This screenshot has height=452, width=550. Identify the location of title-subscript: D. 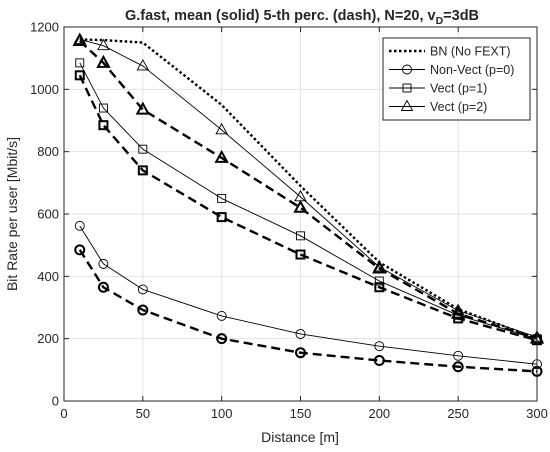
(440, 21).